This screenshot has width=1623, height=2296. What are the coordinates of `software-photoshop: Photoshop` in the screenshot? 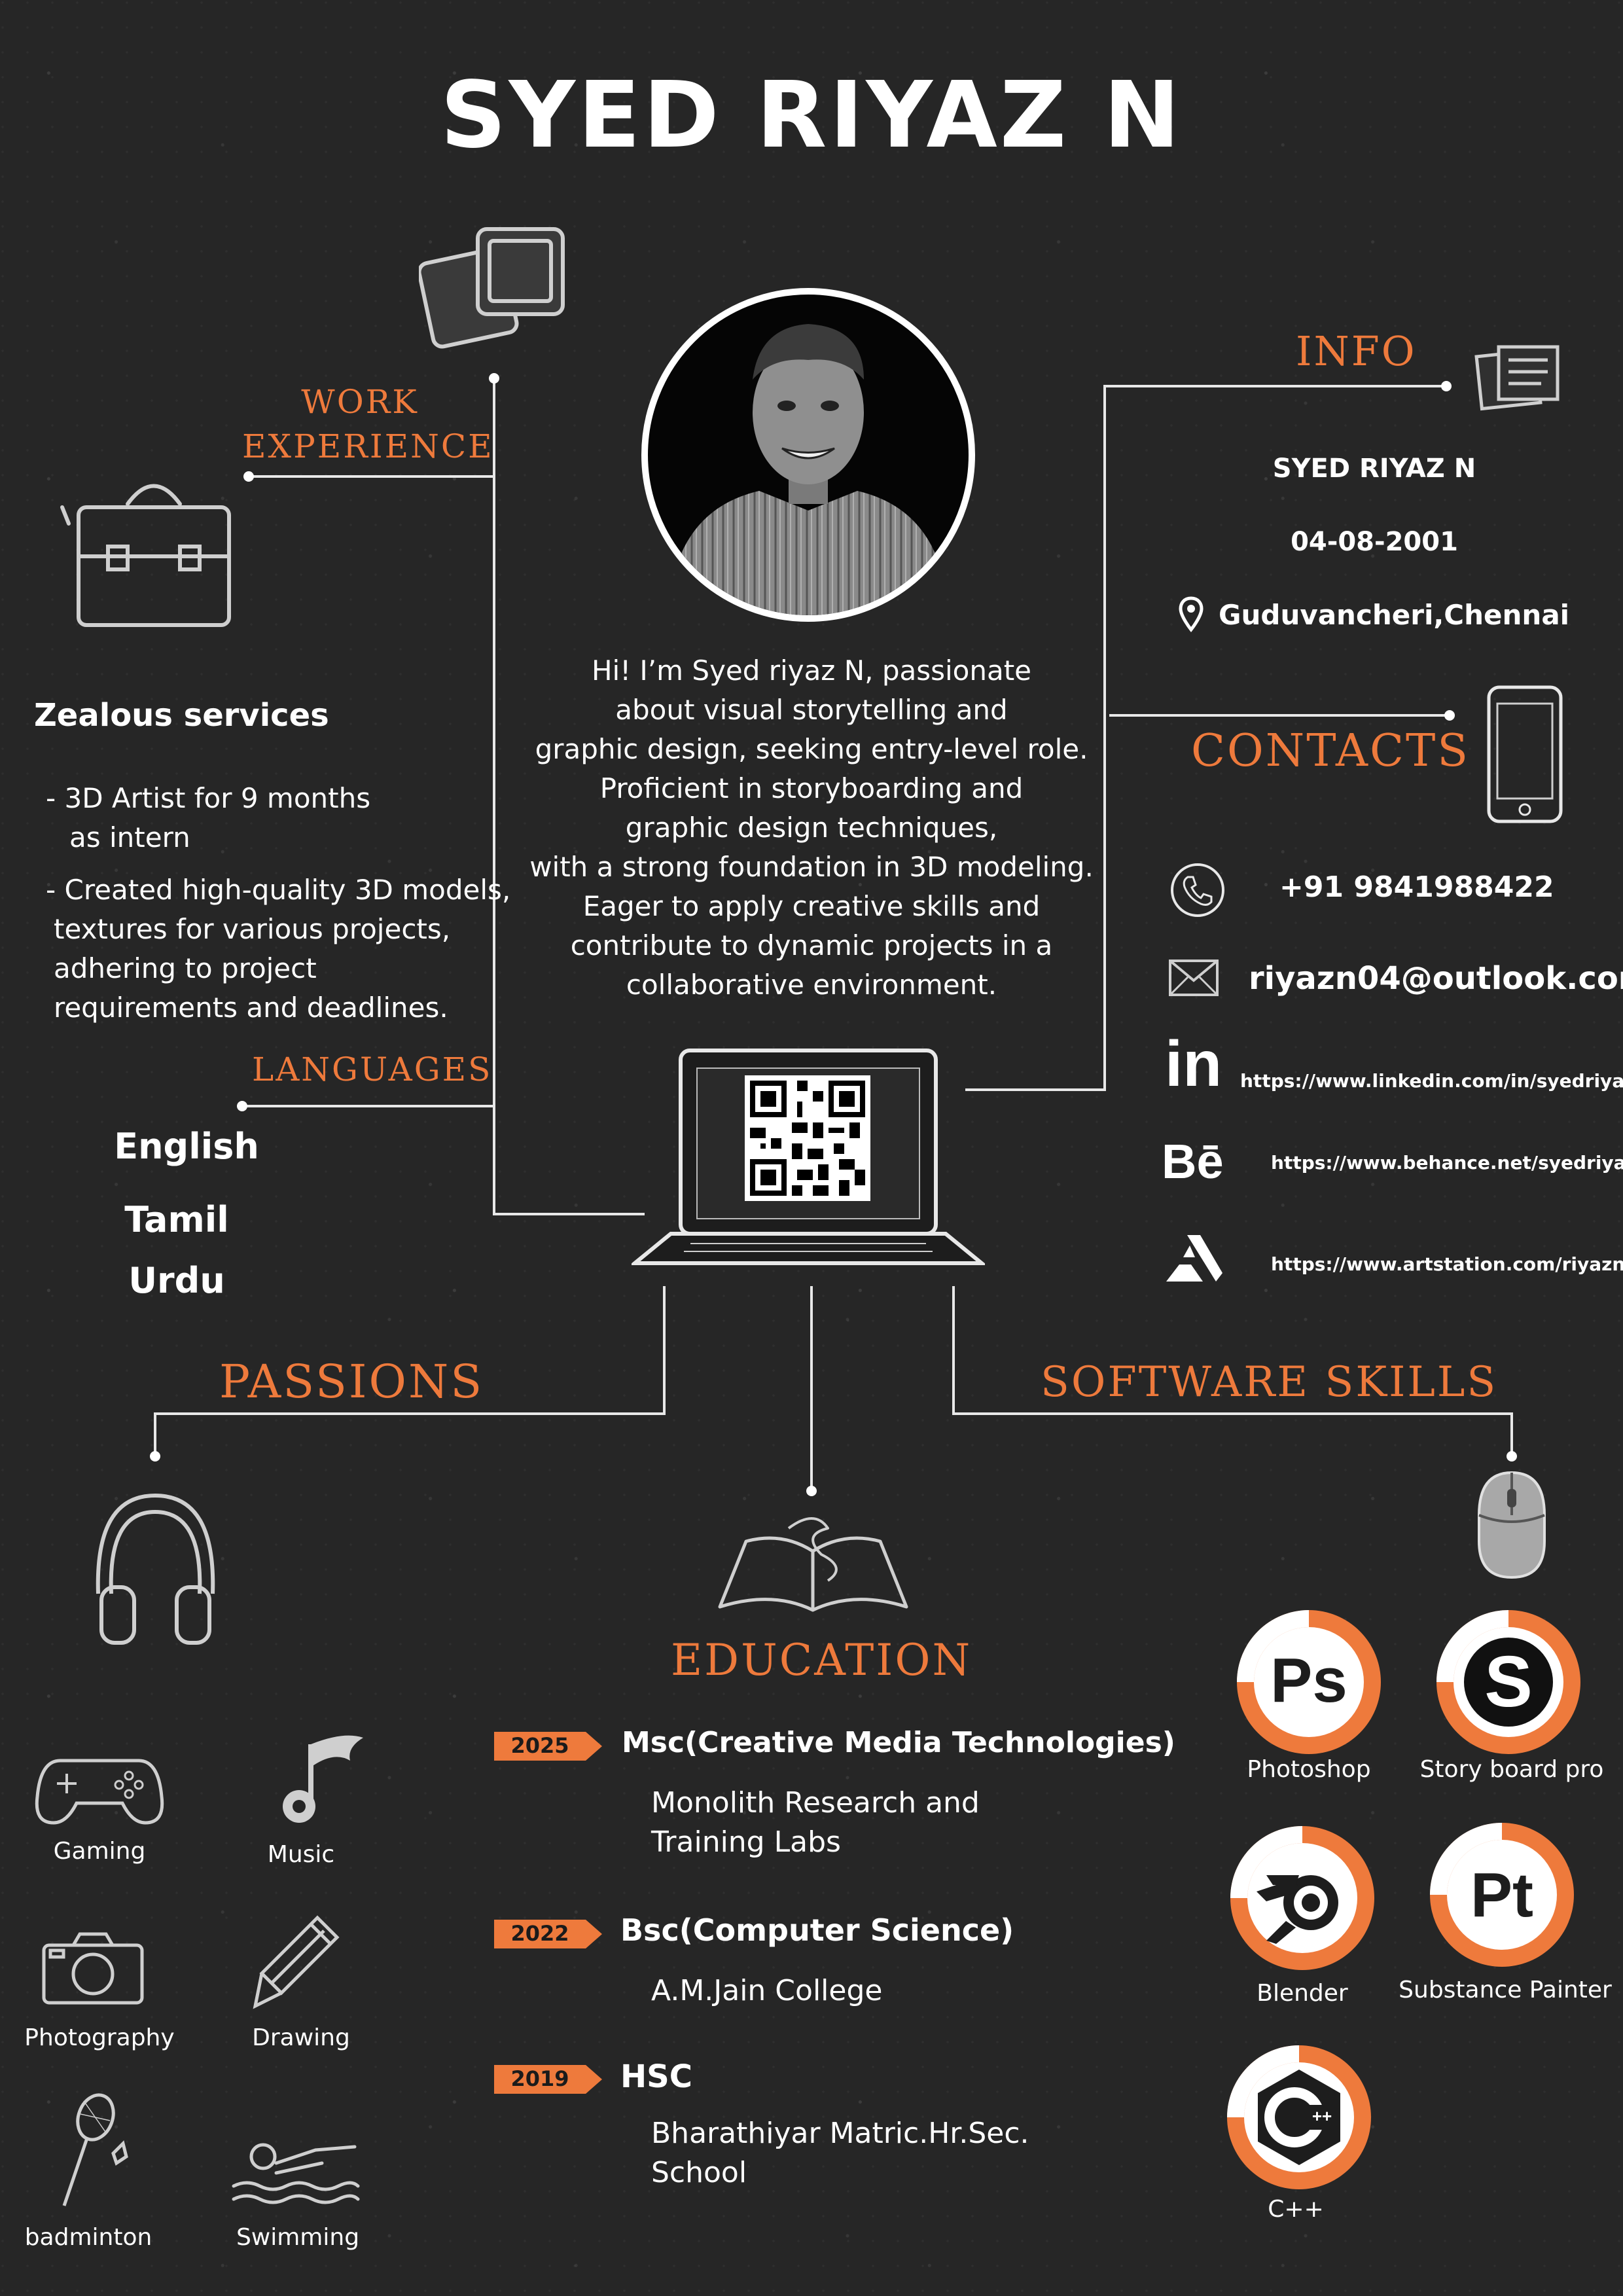 It's located at (1309, 1769).